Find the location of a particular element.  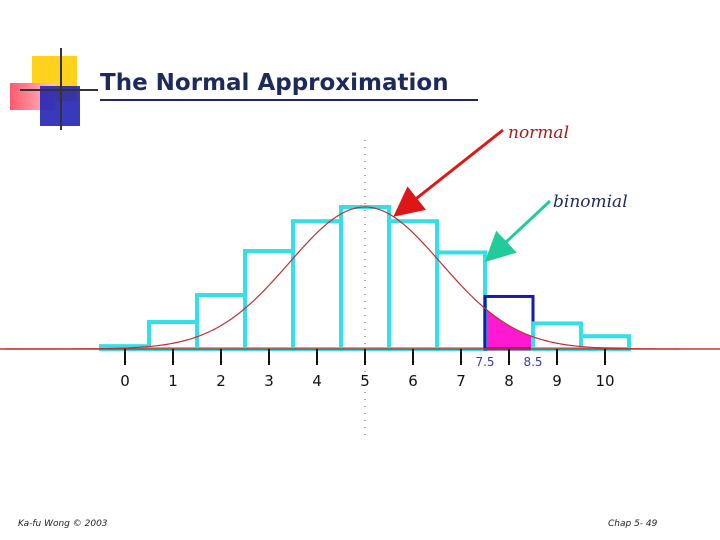

tick-label-9: 9 is located at coordinates (557, 381).